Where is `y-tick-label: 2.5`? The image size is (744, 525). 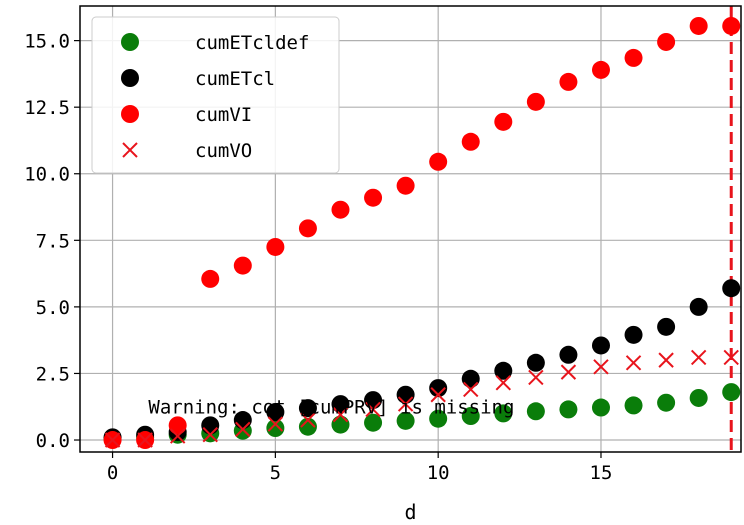
y-tick-label: 2.5 is located at coordinates (53, 374).